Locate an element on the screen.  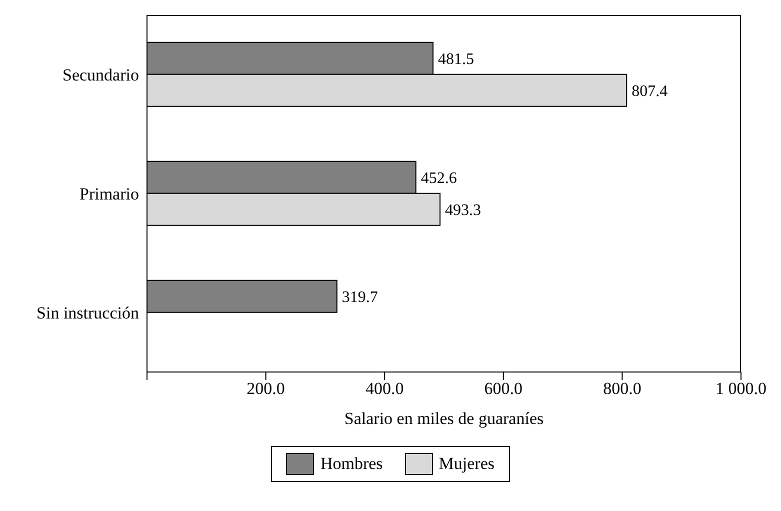
x-tick-label: 800.0 is located at coordinates (622, 388).